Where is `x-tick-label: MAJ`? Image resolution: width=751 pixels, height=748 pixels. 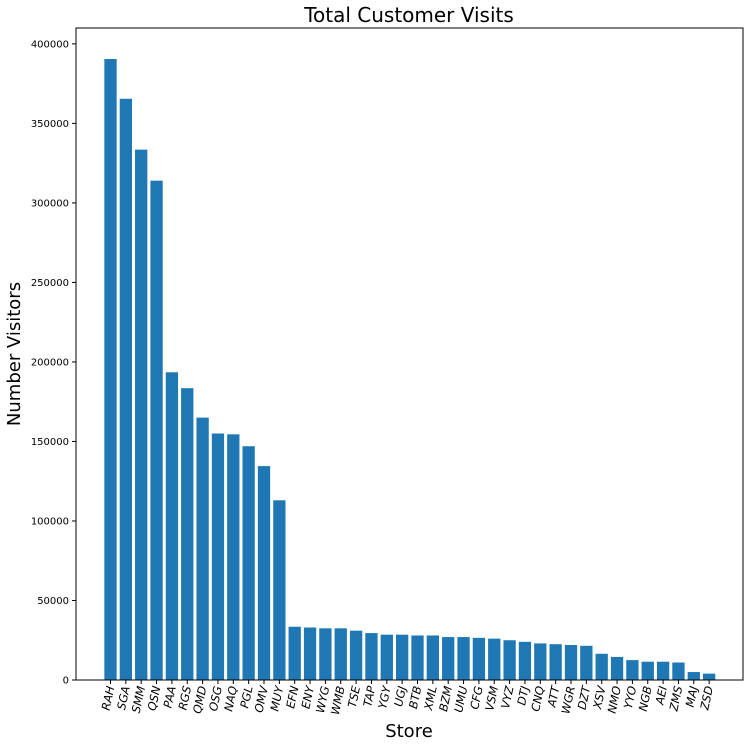
x-tick-label: MAJ is located at coordinates (692, 696).